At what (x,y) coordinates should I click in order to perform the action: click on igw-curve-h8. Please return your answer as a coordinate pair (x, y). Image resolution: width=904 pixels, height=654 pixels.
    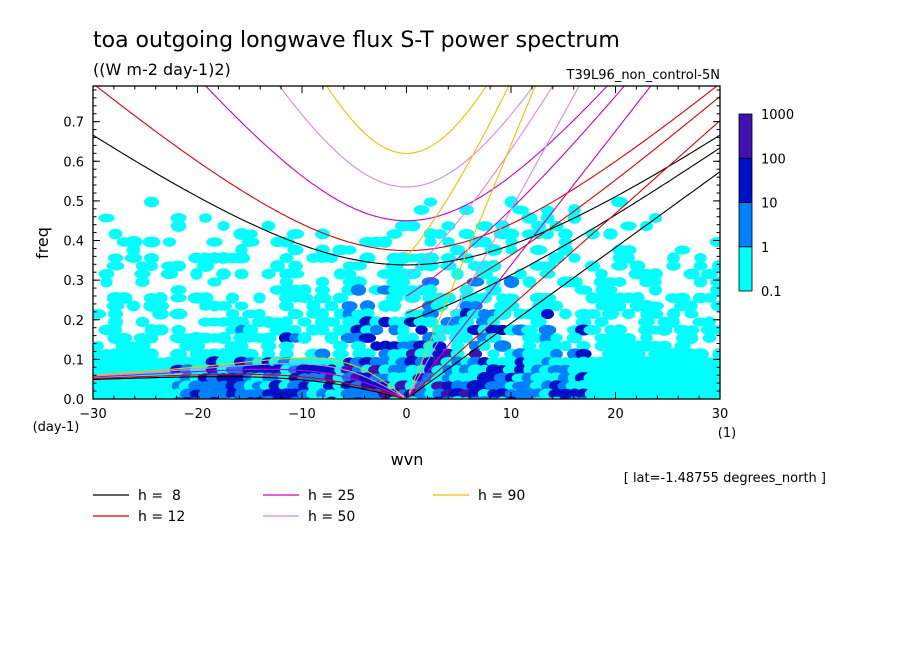
    Looking at the image, I should click on (406, 200).